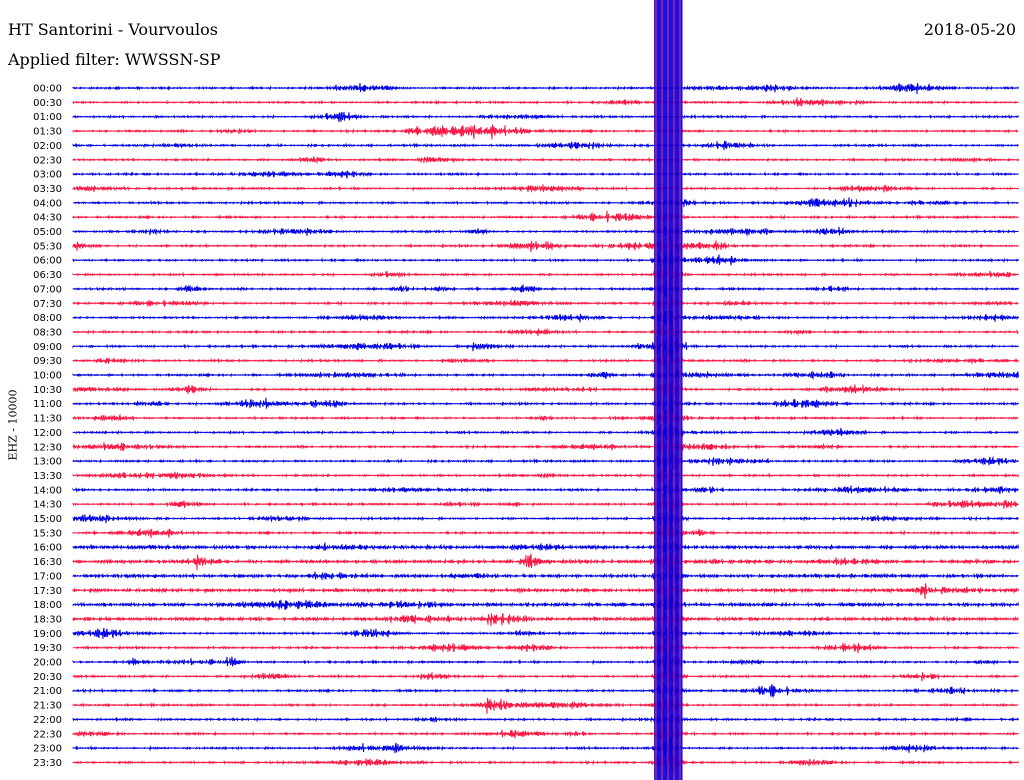 Image resolution: width=1024 pixels, height=780 pixels. Describe the element at coordinates (47, 576) in the screenshot. I see `row-label: 17:00` at that location.